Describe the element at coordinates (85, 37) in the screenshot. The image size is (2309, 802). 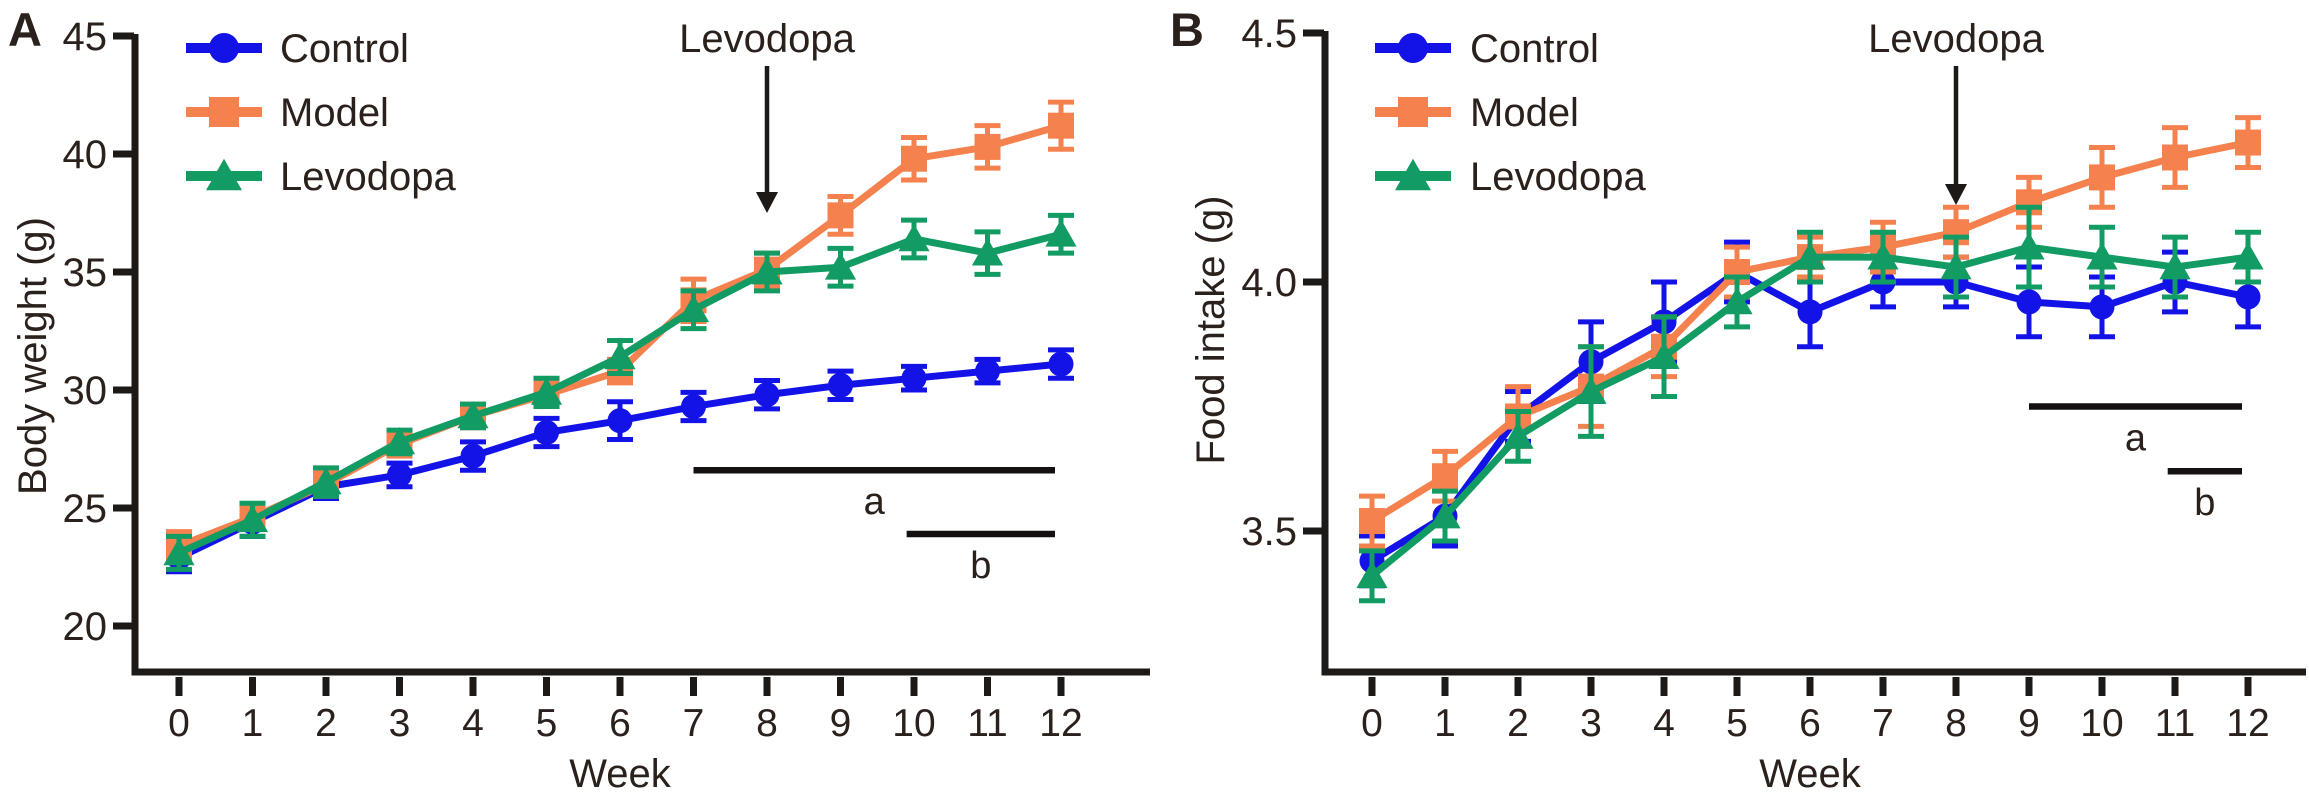
I see `y-tick-label: 45` at that location.